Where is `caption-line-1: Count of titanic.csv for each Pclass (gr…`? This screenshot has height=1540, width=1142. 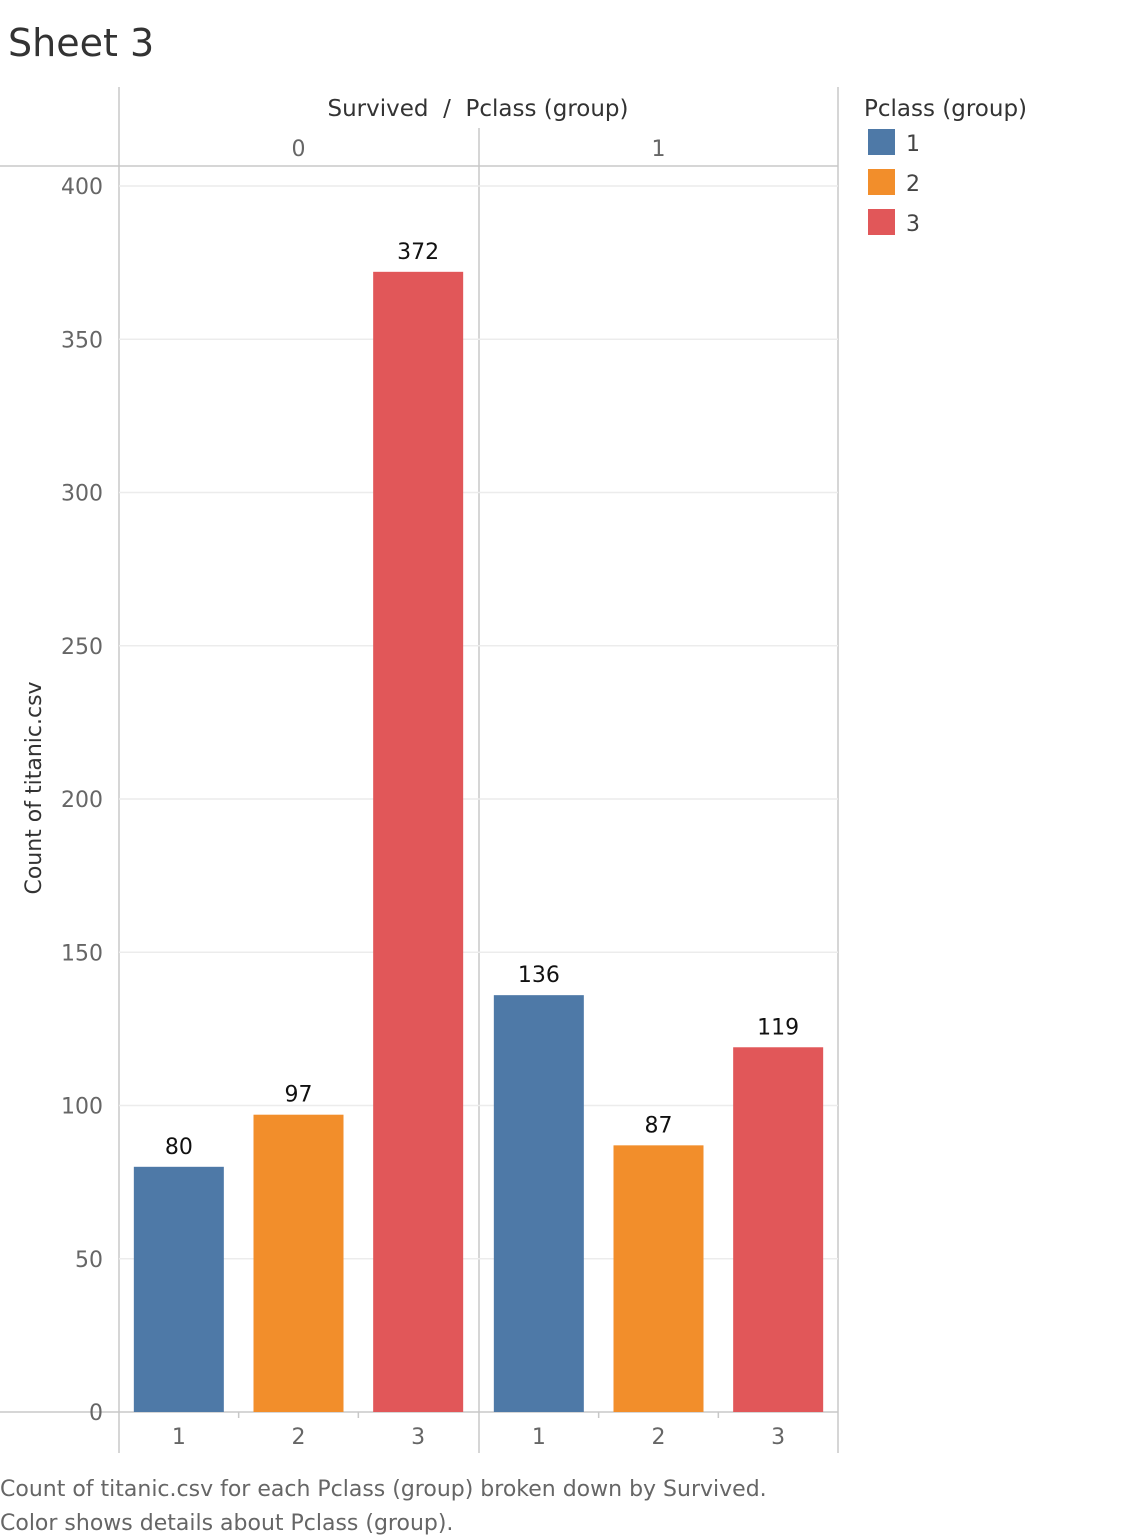
caption-line-1: Count of titanic.csv for each Pclass (gr… is located at coordinates (383, 1489).